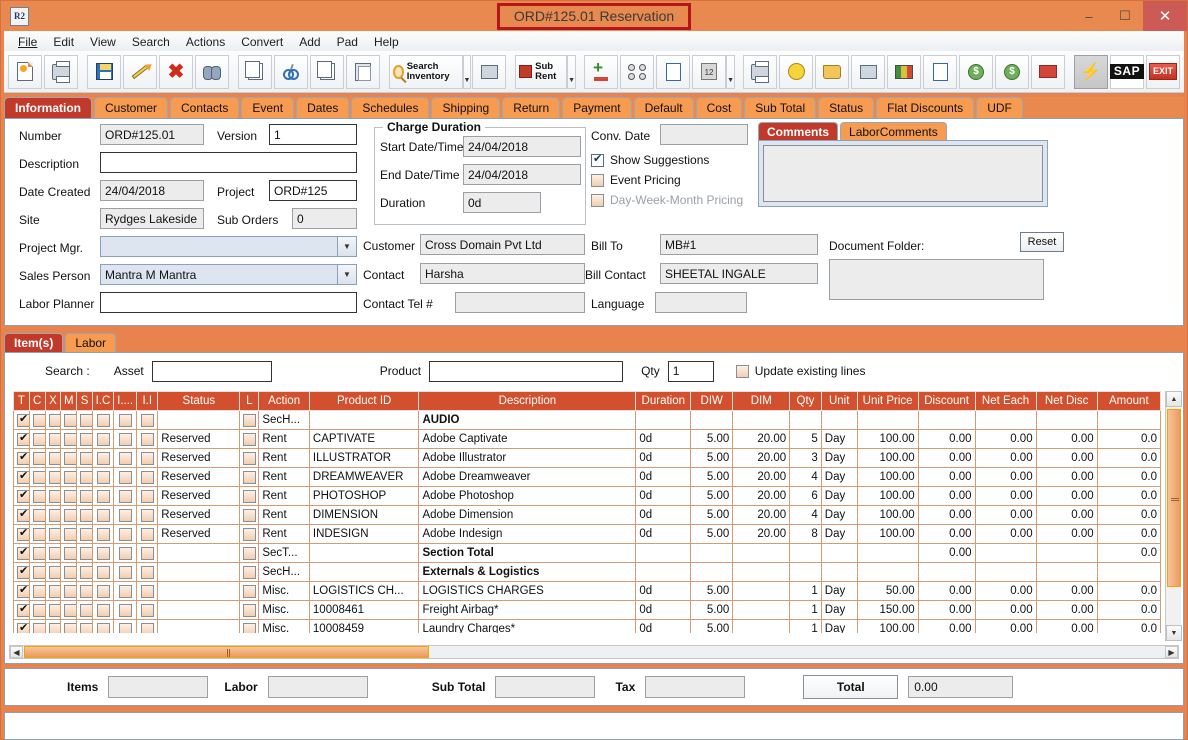 This screenshot has width=1188, height=740. I want to click on cell-product-id: DIMENSION, so click(364, 515).